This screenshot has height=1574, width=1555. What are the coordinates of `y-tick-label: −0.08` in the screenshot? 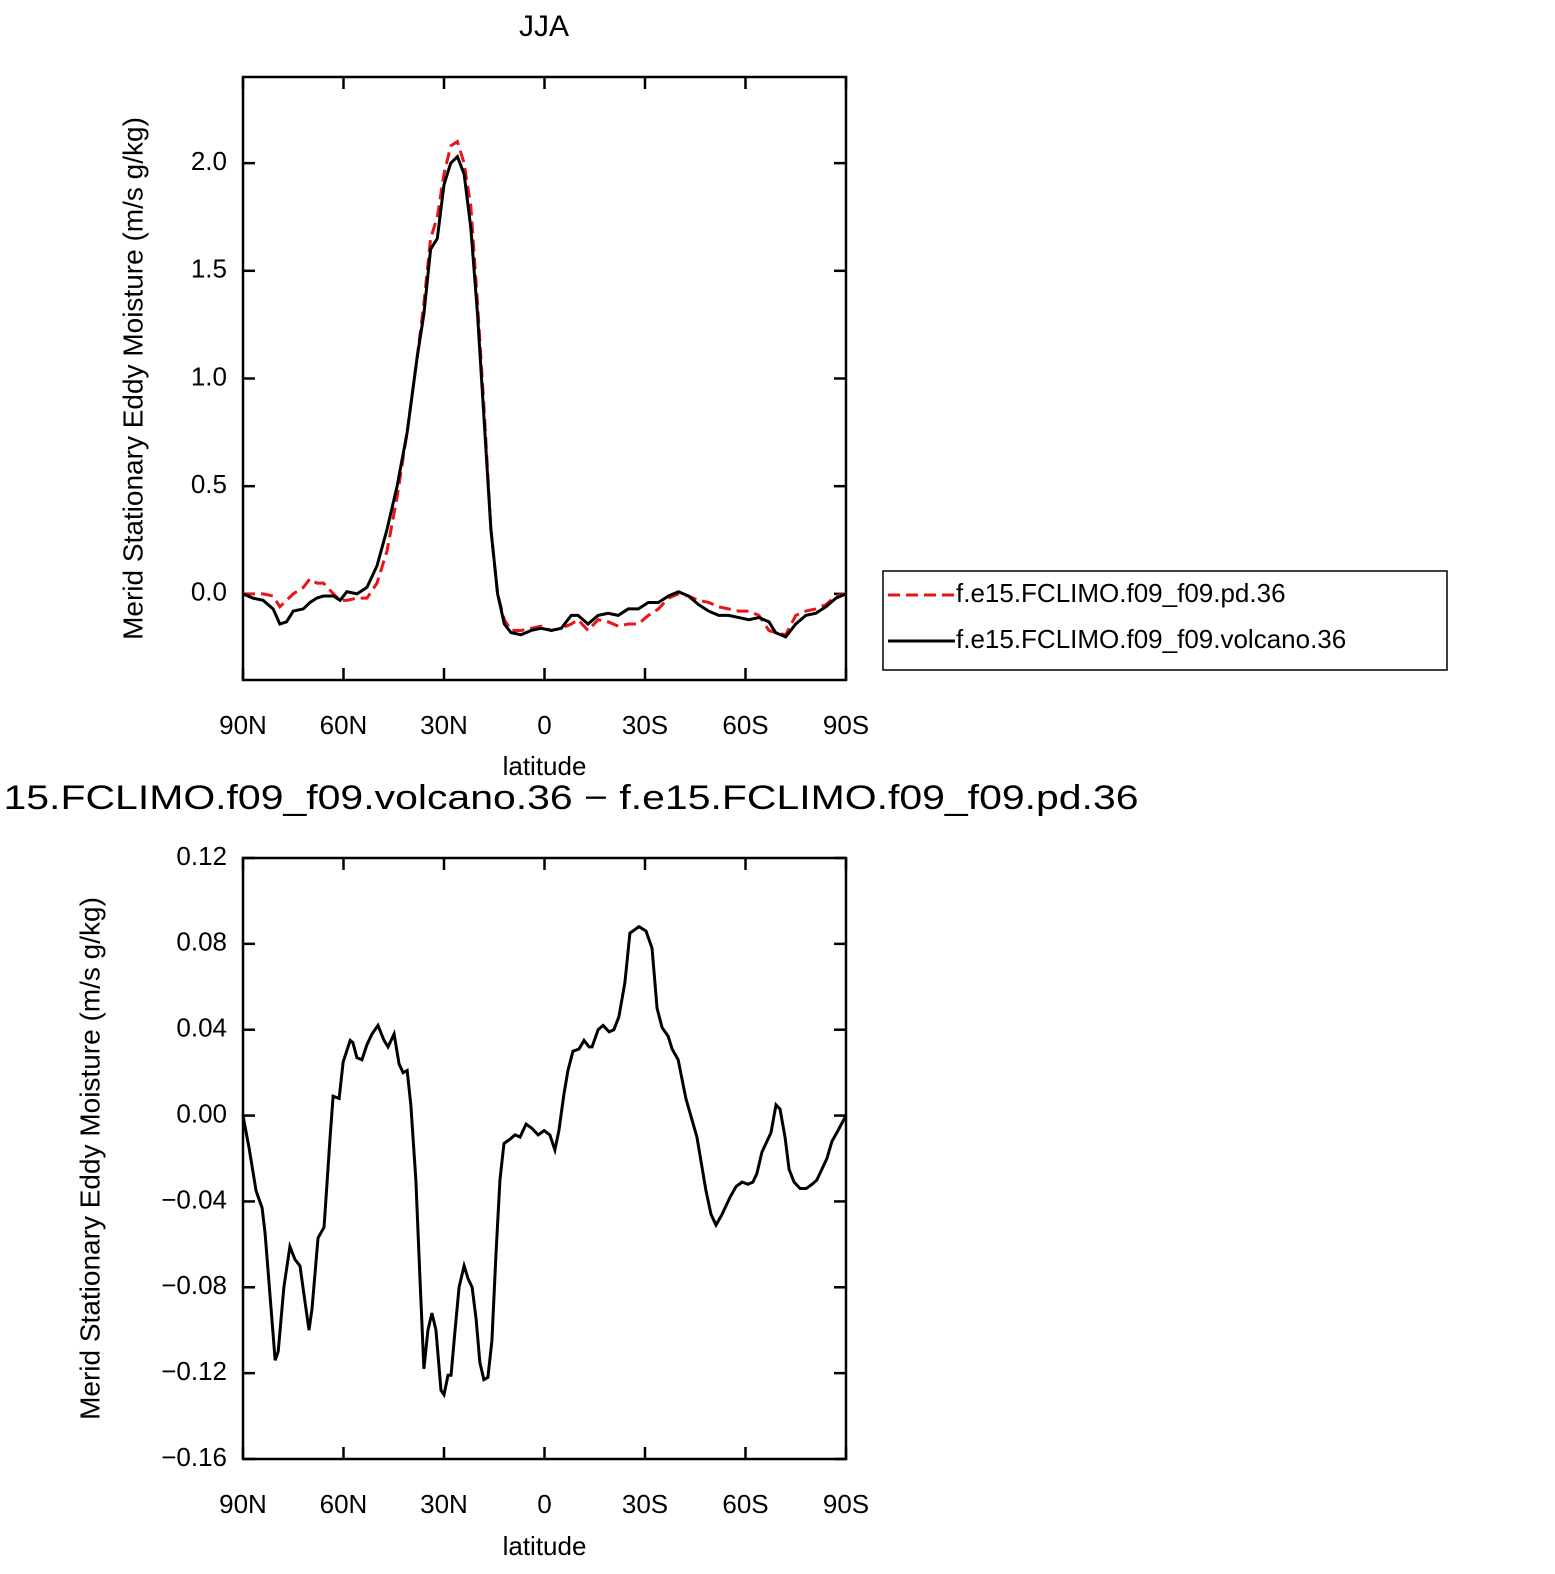 It's located at (194, 1285).